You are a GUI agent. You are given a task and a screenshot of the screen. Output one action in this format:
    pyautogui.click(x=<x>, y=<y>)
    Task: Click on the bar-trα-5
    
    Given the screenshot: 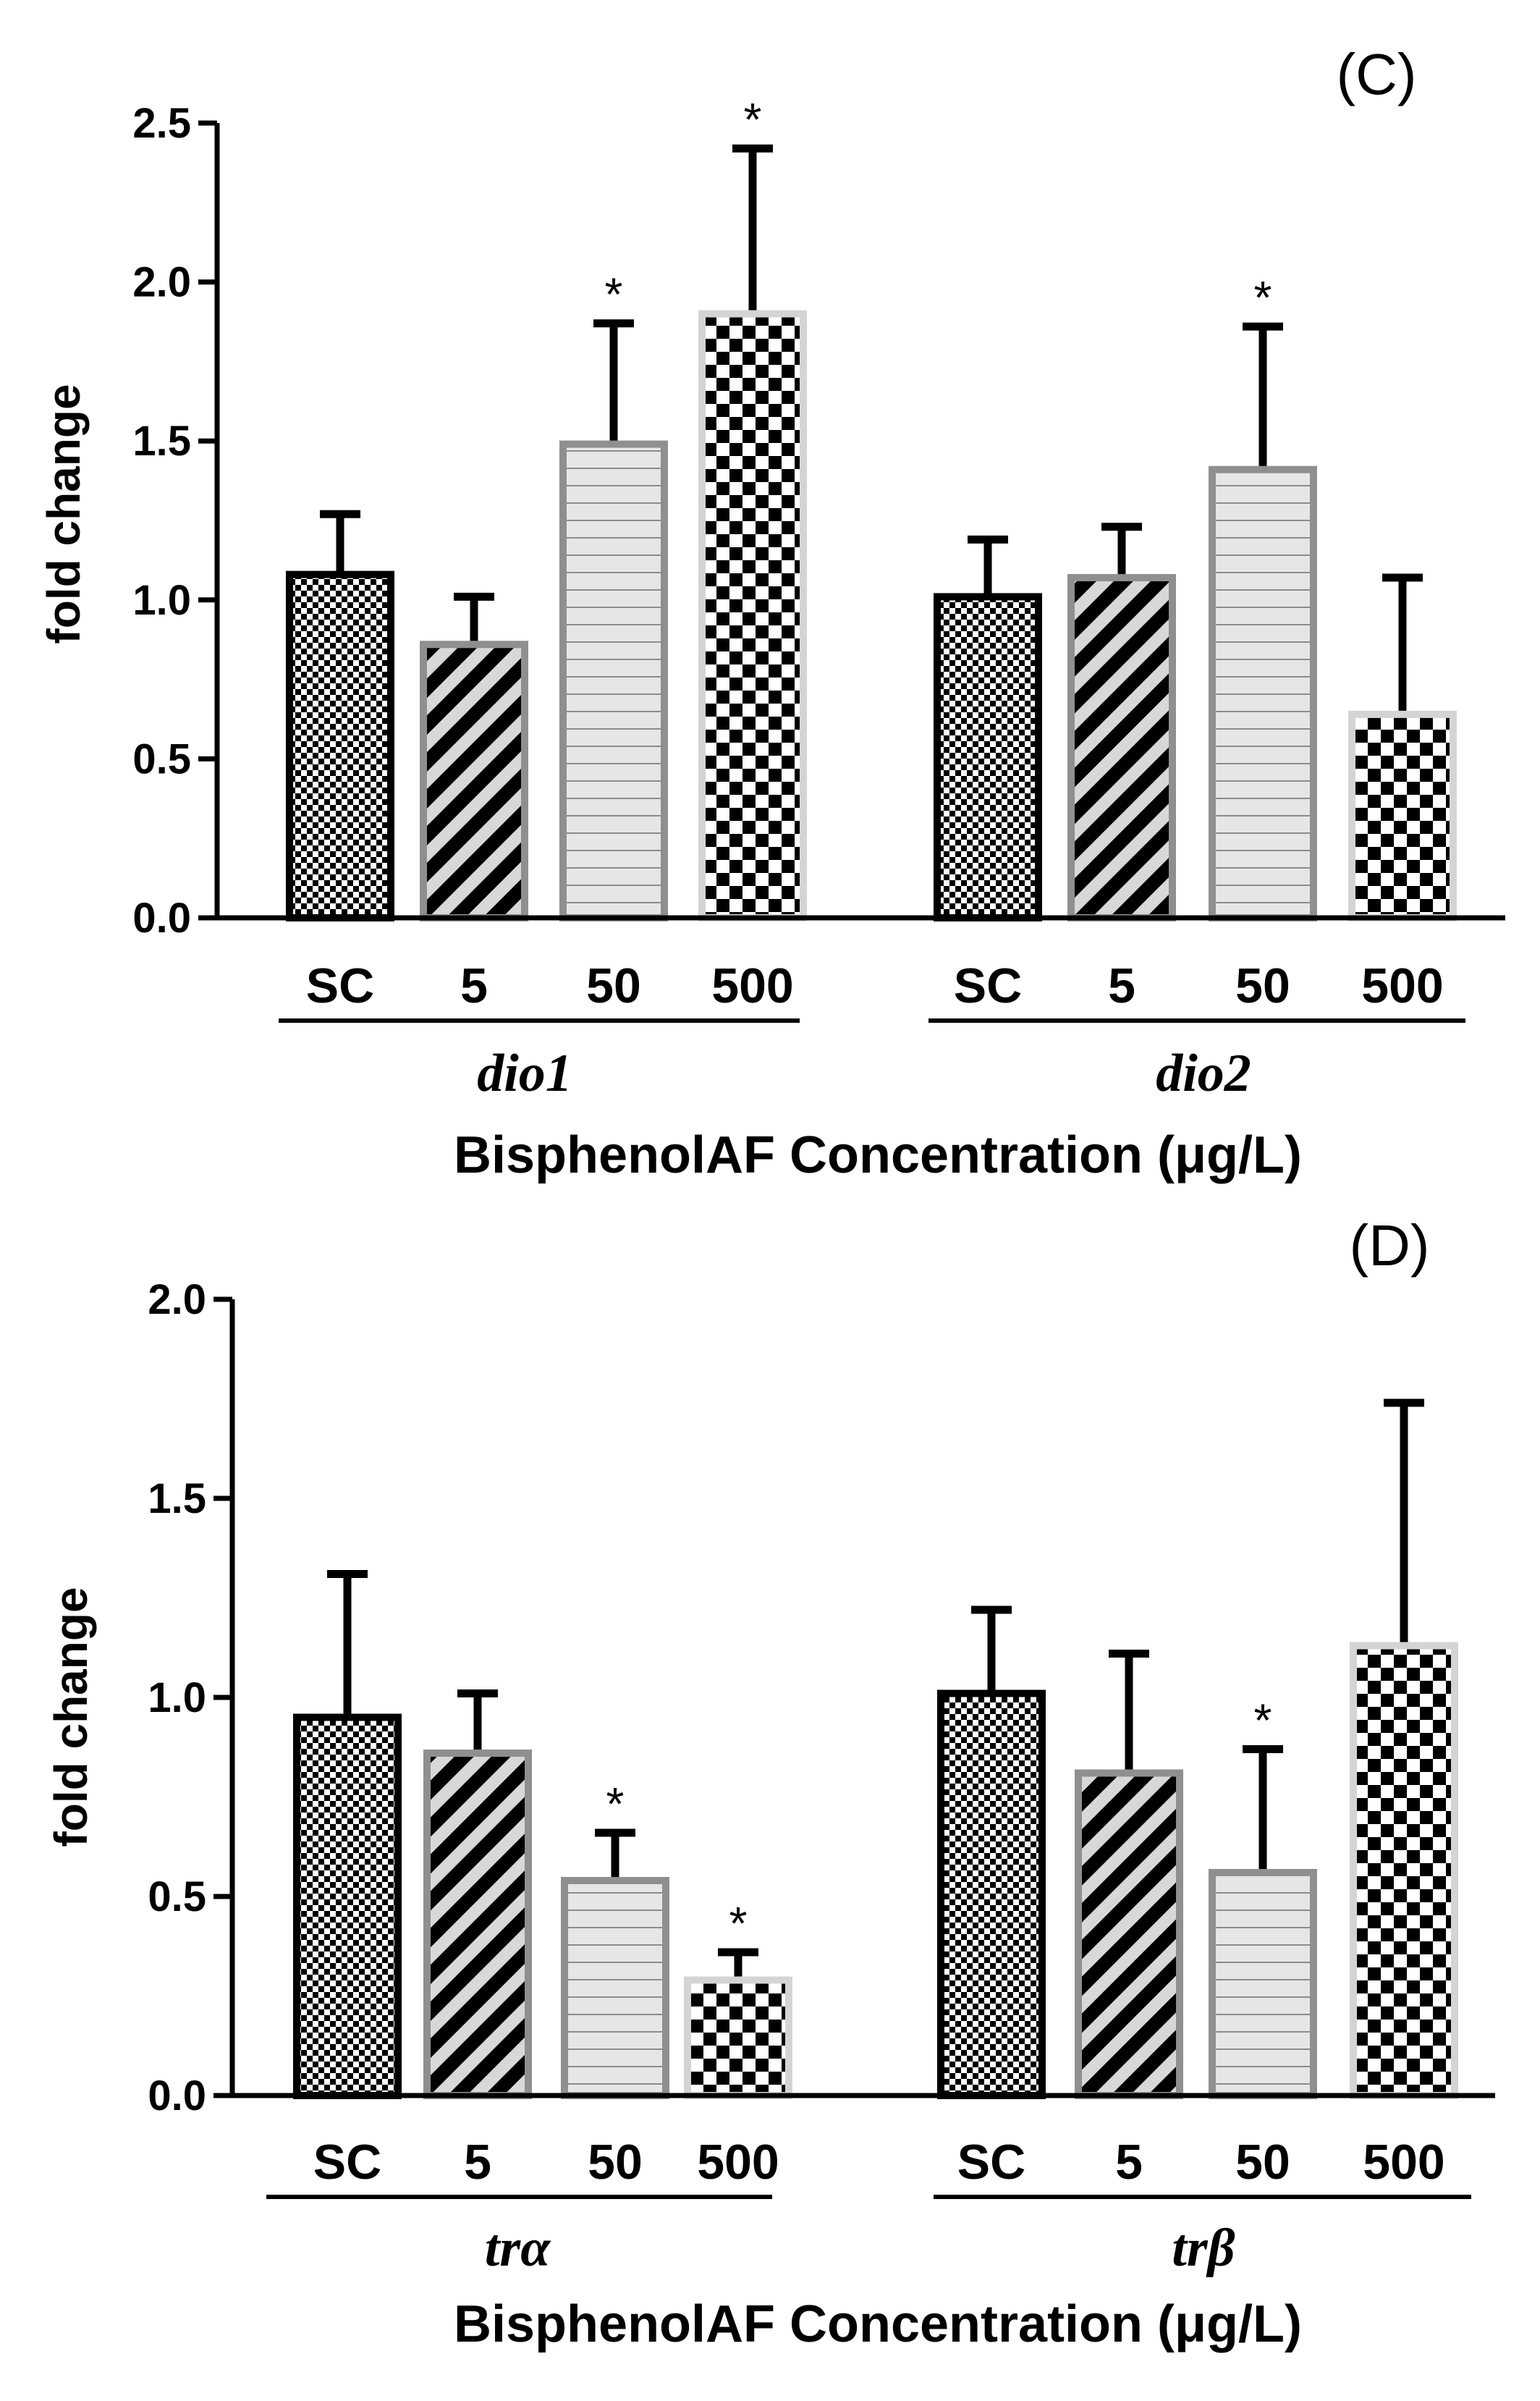 What is the action you would take?
    pyautogui.click(x=478, y=1924)
    